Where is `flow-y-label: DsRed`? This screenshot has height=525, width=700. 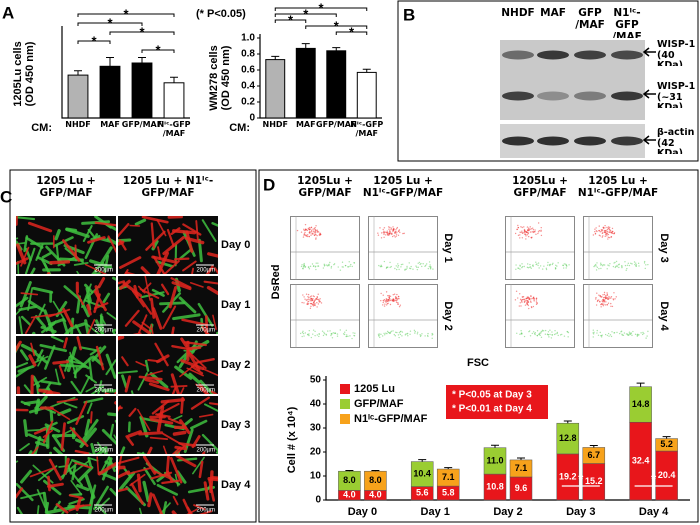
flow-y-label: DsRed is located at coordinates (276, 282).